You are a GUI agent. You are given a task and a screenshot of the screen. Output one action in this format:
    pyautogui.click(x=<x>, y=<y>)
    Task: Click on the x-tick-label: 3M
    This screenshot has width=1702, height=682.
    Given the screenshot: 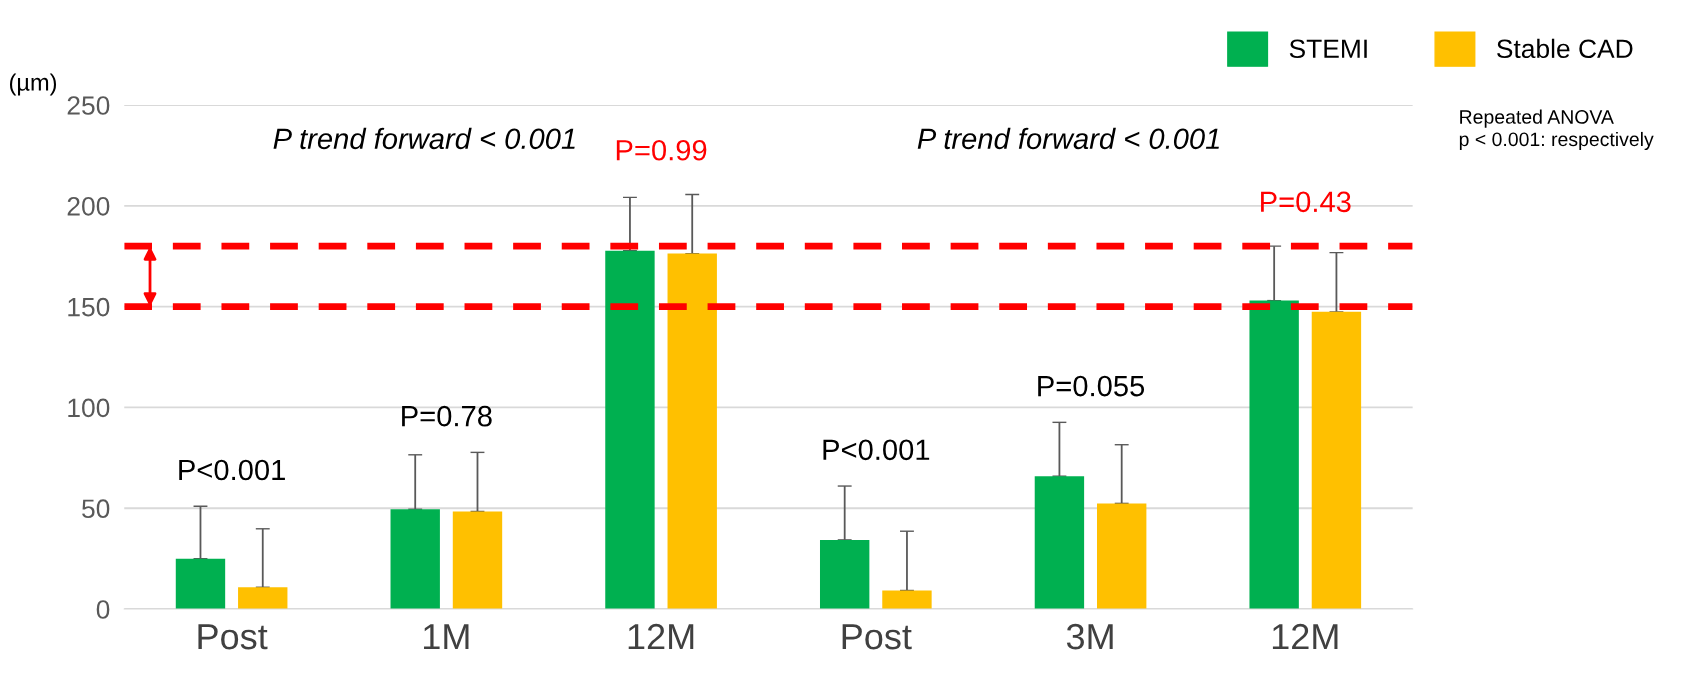 What is the action you would take?
    pyautogui.click(x=1089, y=636)
    